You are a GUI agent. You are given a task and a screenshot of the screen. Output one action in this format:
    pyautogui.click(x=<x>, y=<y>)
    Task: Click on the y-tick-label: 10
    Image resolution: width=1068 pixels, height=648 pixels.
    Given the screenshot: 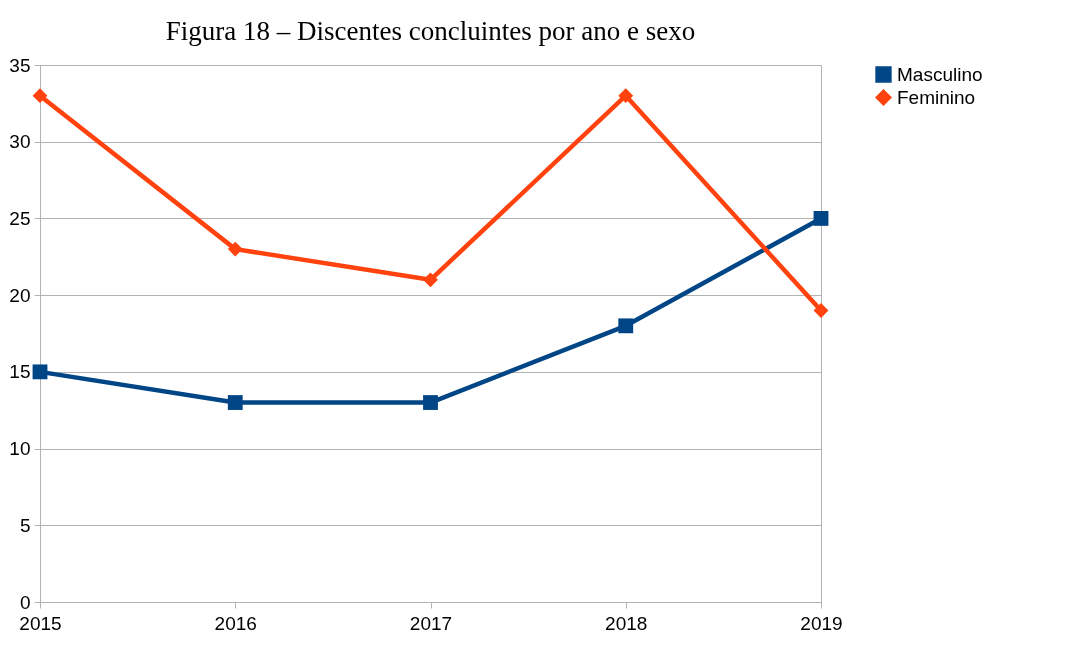 What is the action you would take?
    pyautogui.click(x=20, y=449)
    